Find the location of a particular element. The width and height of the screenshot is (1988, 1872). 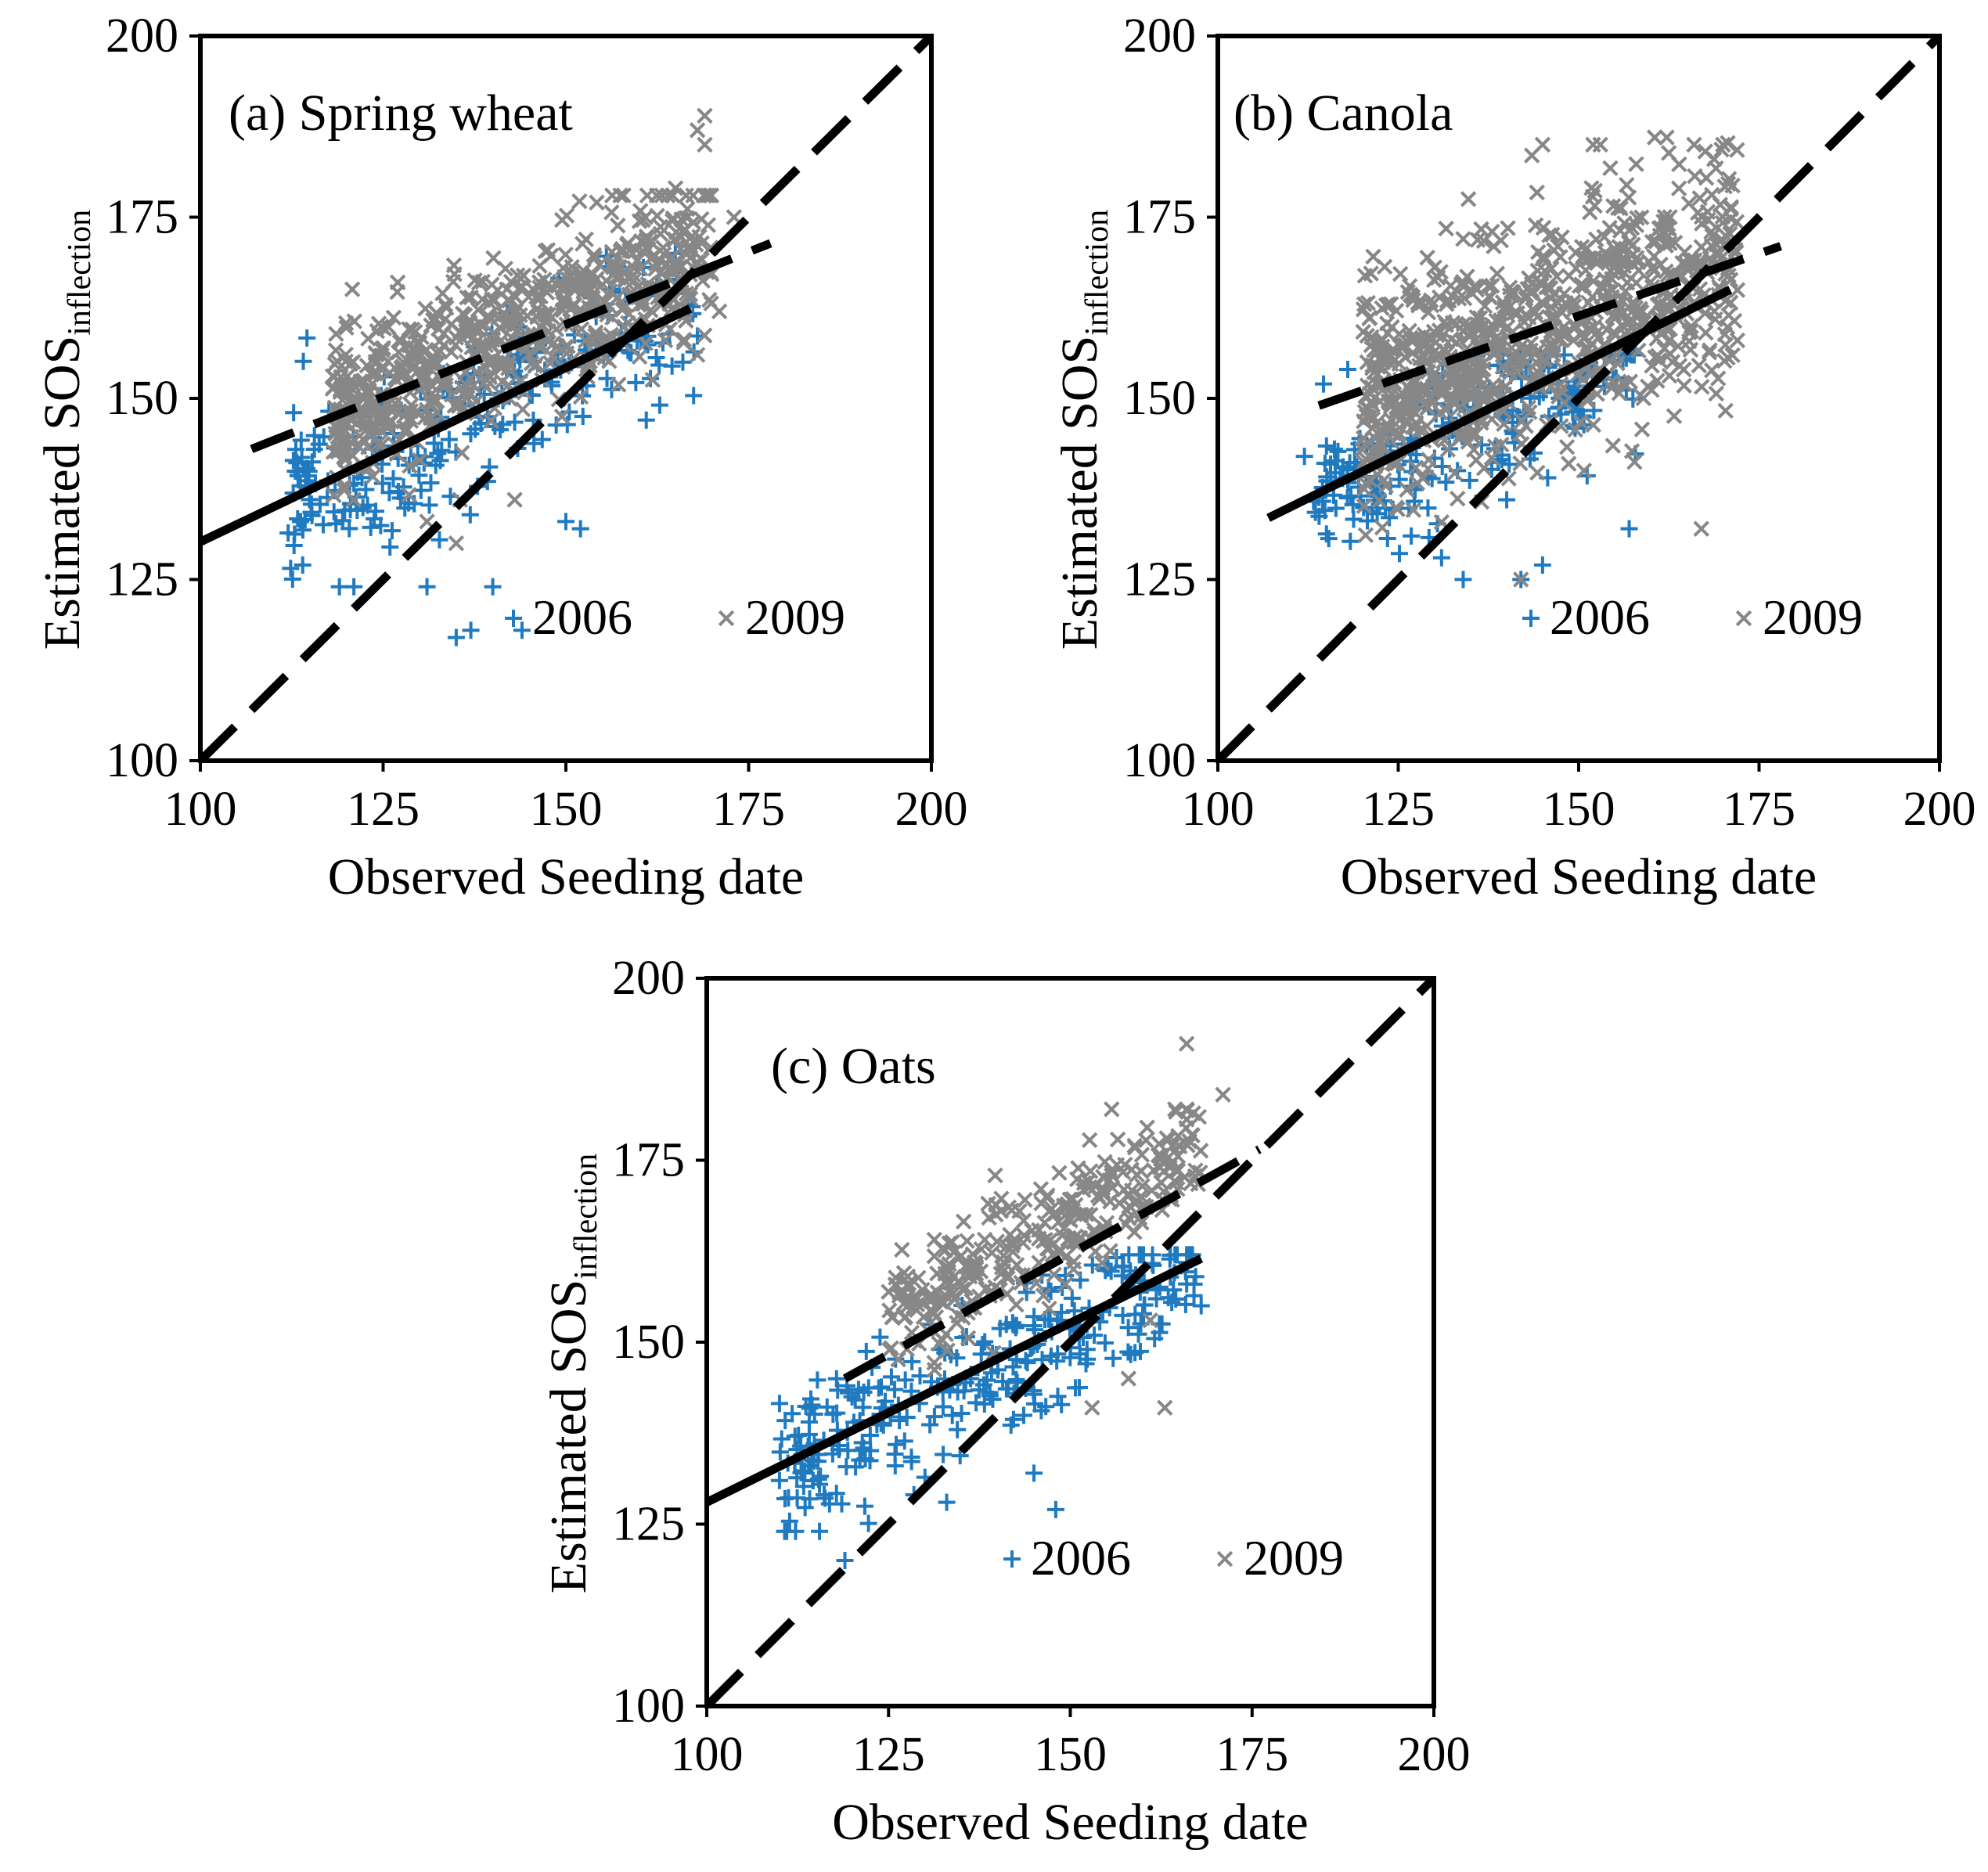

2009-regression is located at coordinates (1052, 1264).